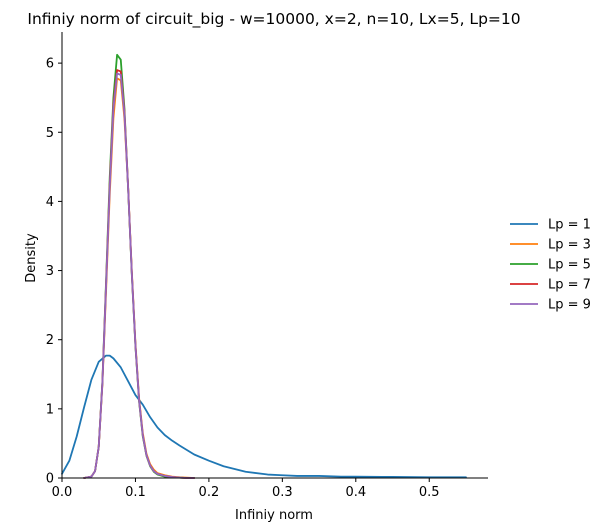  What do you see at coordinates (209, 492) in the screenshot?
I see `x-tick-label: 0.2` at bounding box center [209, 492].